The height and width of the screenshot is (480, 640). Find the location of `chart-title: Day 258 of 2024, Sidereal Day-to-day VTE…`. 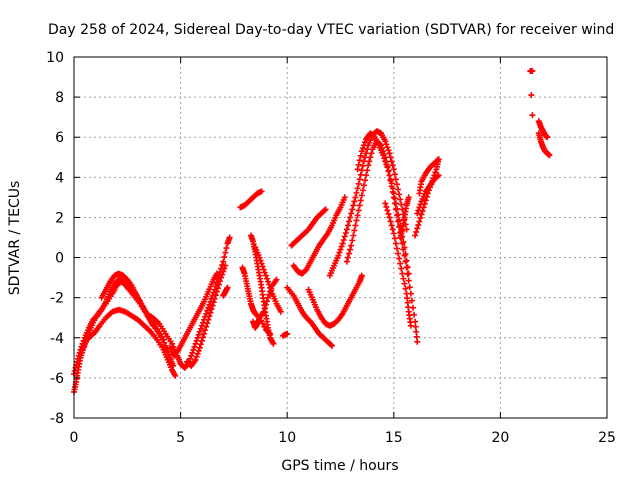

chart-title: Day 258 of 2024, Sidereal Day-to-day VTE… is located at coordinates (331, 30).